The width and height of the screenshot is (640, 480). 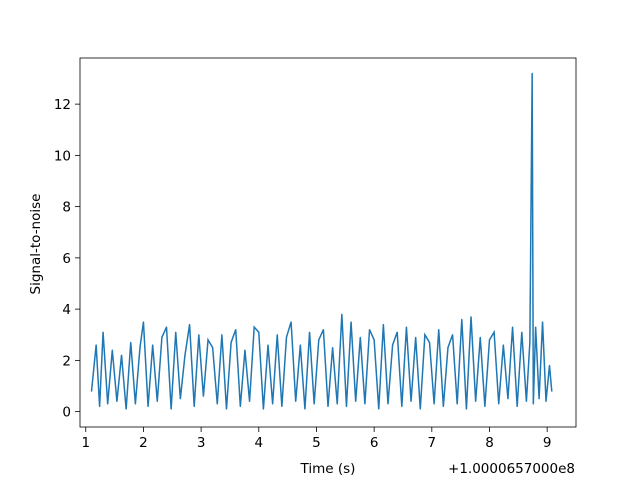 What do you see at coordinates (66, 361) in the screenshot?
I see `y-tick-label: 2` at bounding box center [66, 361].